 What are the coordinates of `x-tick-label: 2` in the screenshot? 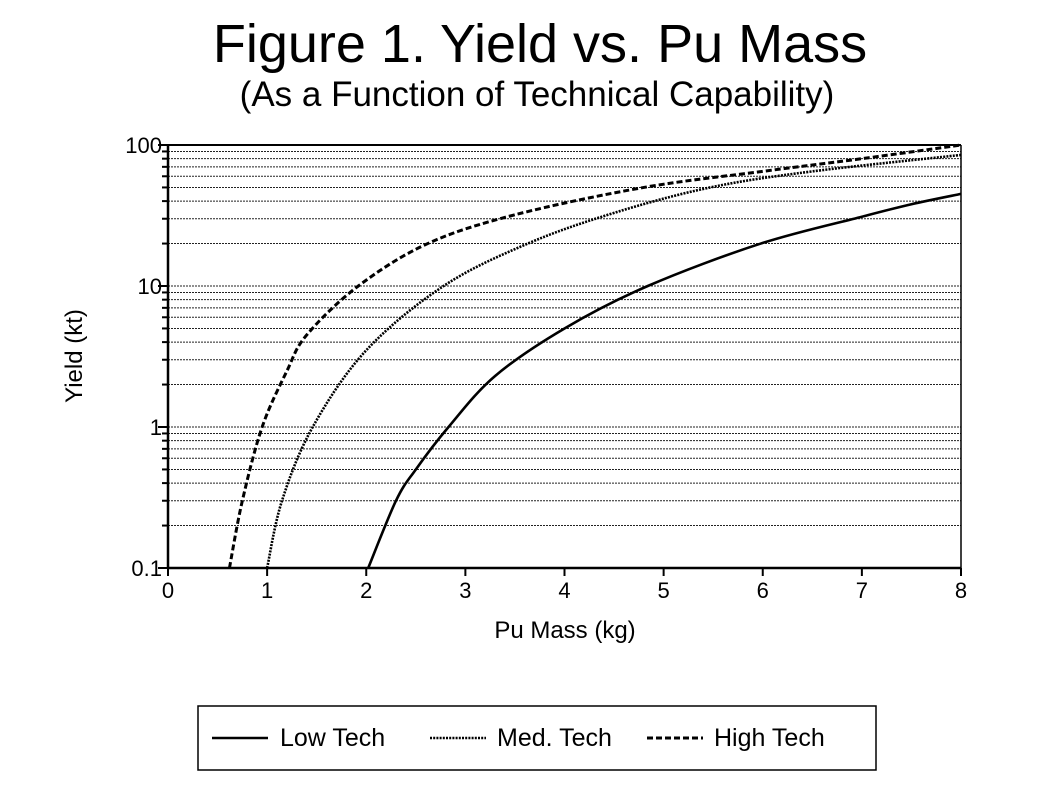 It's located at (366, 590).